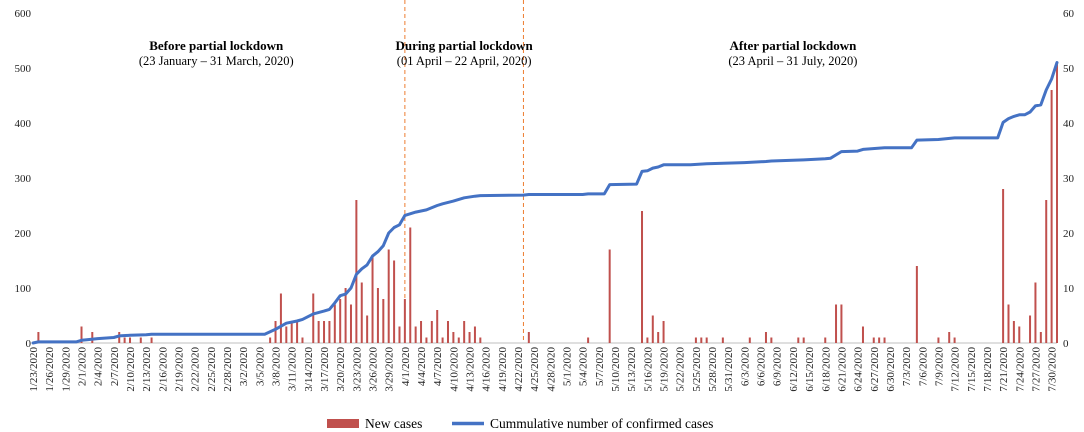  What do you see at coordinates (393, 423) in the screenshot?
I see `legend-new-cases-label: New cases` at bounding box center [393, 423].